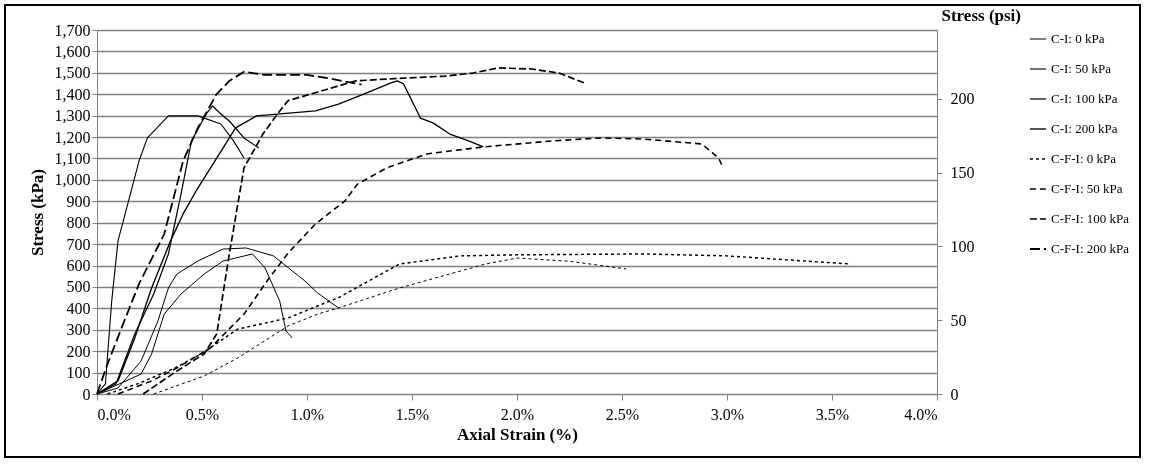 This screenshot has width=1149, height=466. Describe the element at coordinates (1090, 248) in the screenshot. I see `legend-label: C-F-I: 200 kPa` at that location.